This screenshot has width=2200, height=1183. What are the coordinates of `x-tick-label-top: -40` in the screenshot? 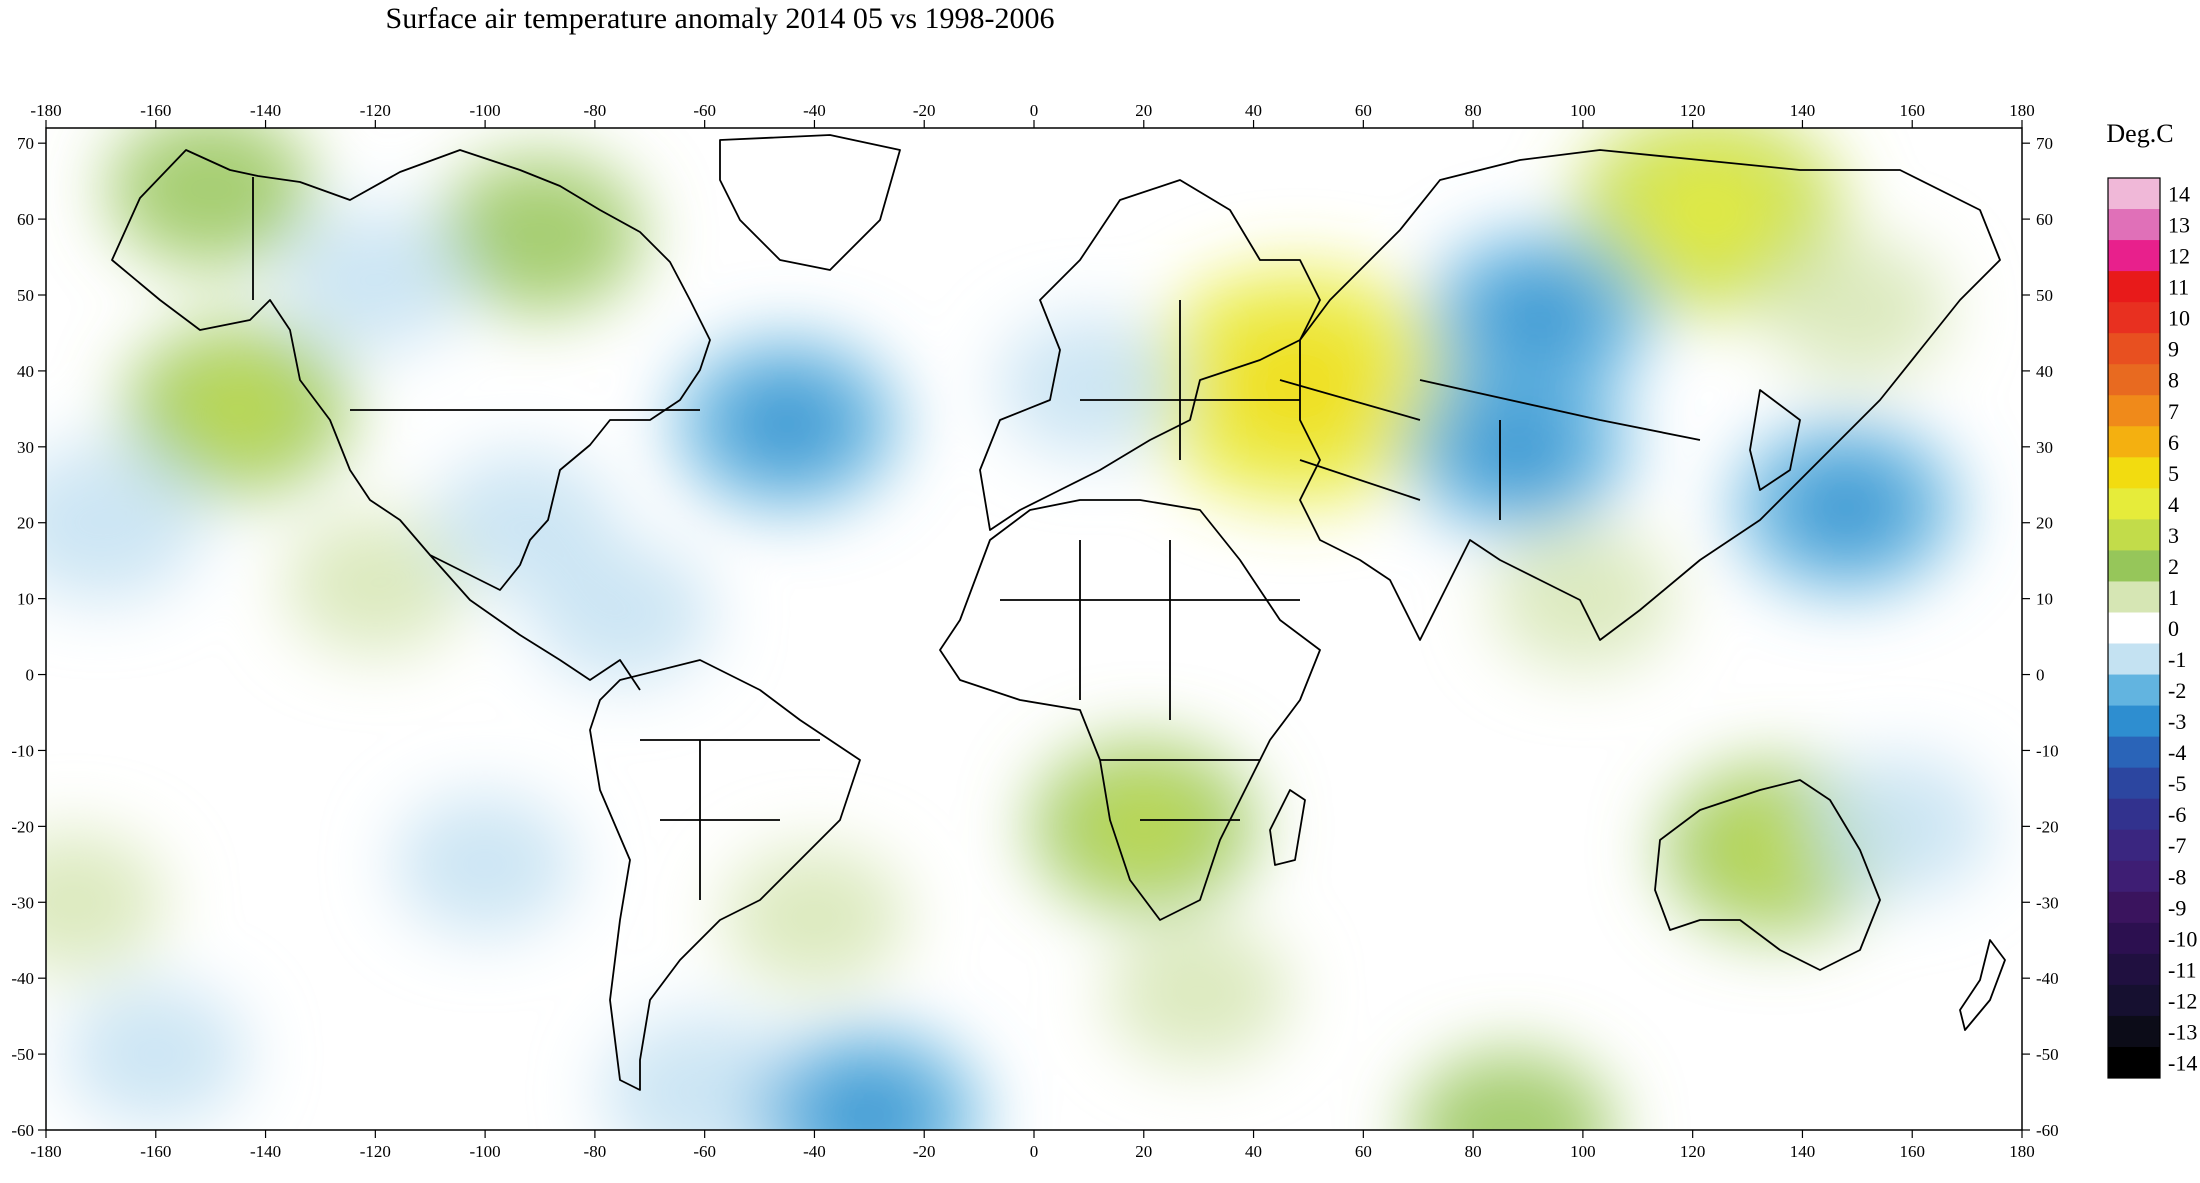 It's located at (814, 110).